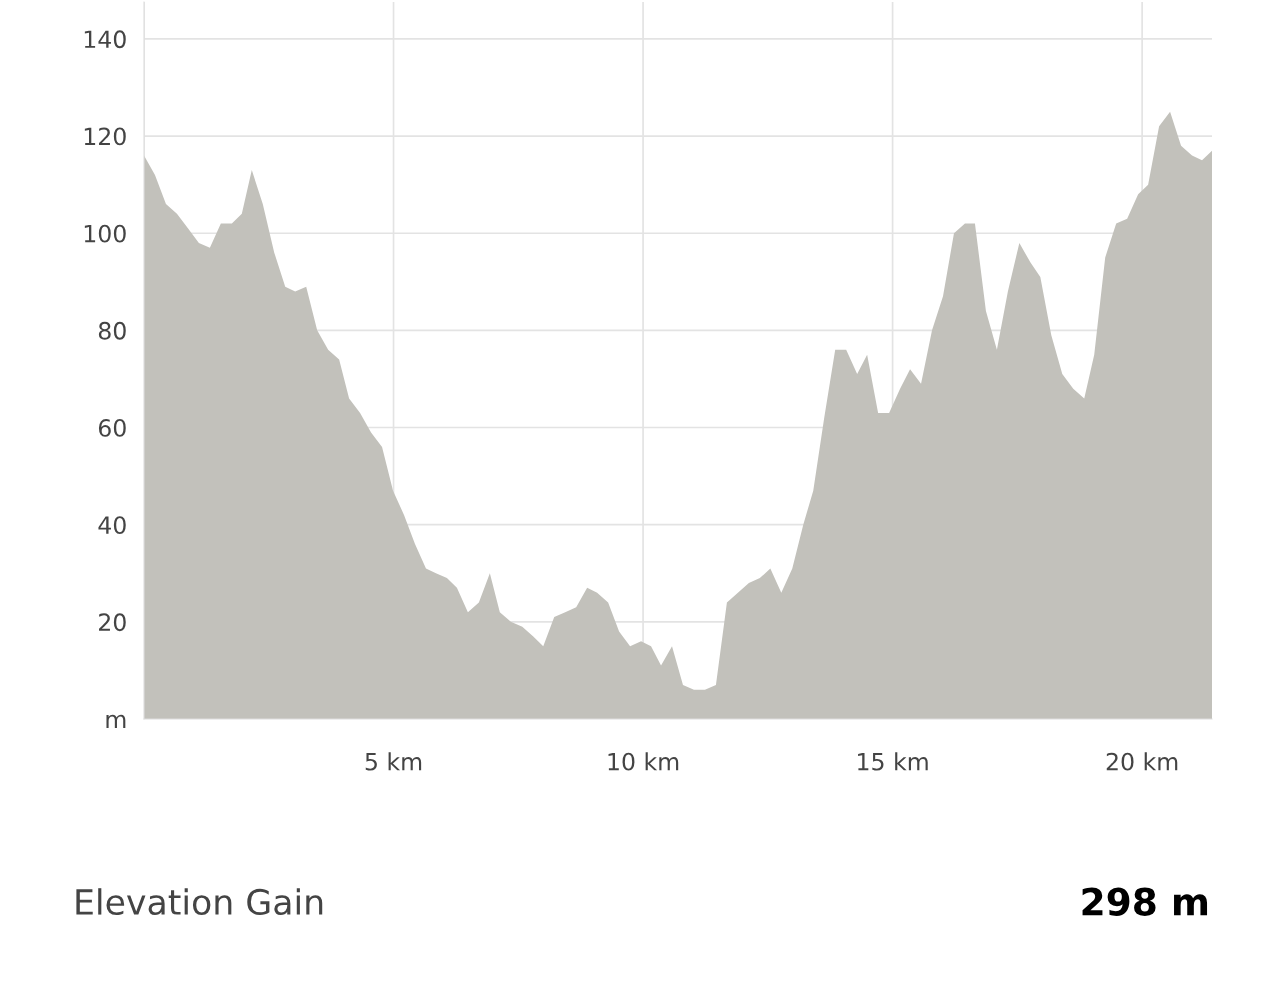 The image size is (1284, 992). What do you see at coordinates (116, 721) in the screenshot?
I see `y-tick-label: m` at bounding box center [116, 721].